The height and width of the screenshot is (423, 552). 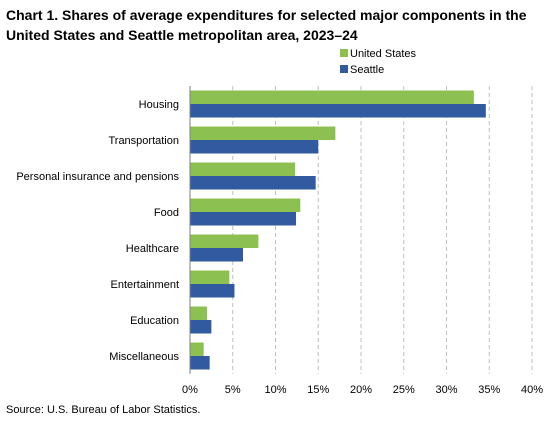 I want to click on source-note: Source: U.S. Bureau of Labor Statistics., so click(x=103, y=410).